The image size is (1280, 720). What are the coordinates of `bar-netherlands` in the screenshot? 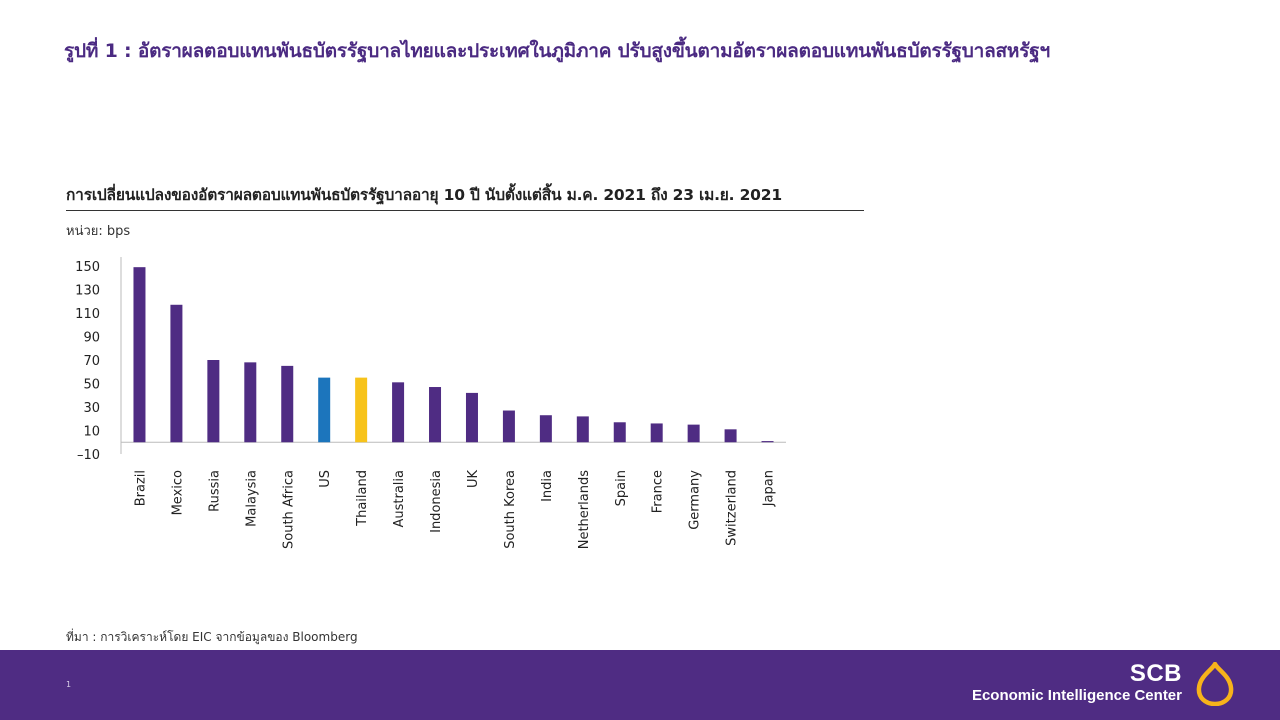 It's located at (582, 429).